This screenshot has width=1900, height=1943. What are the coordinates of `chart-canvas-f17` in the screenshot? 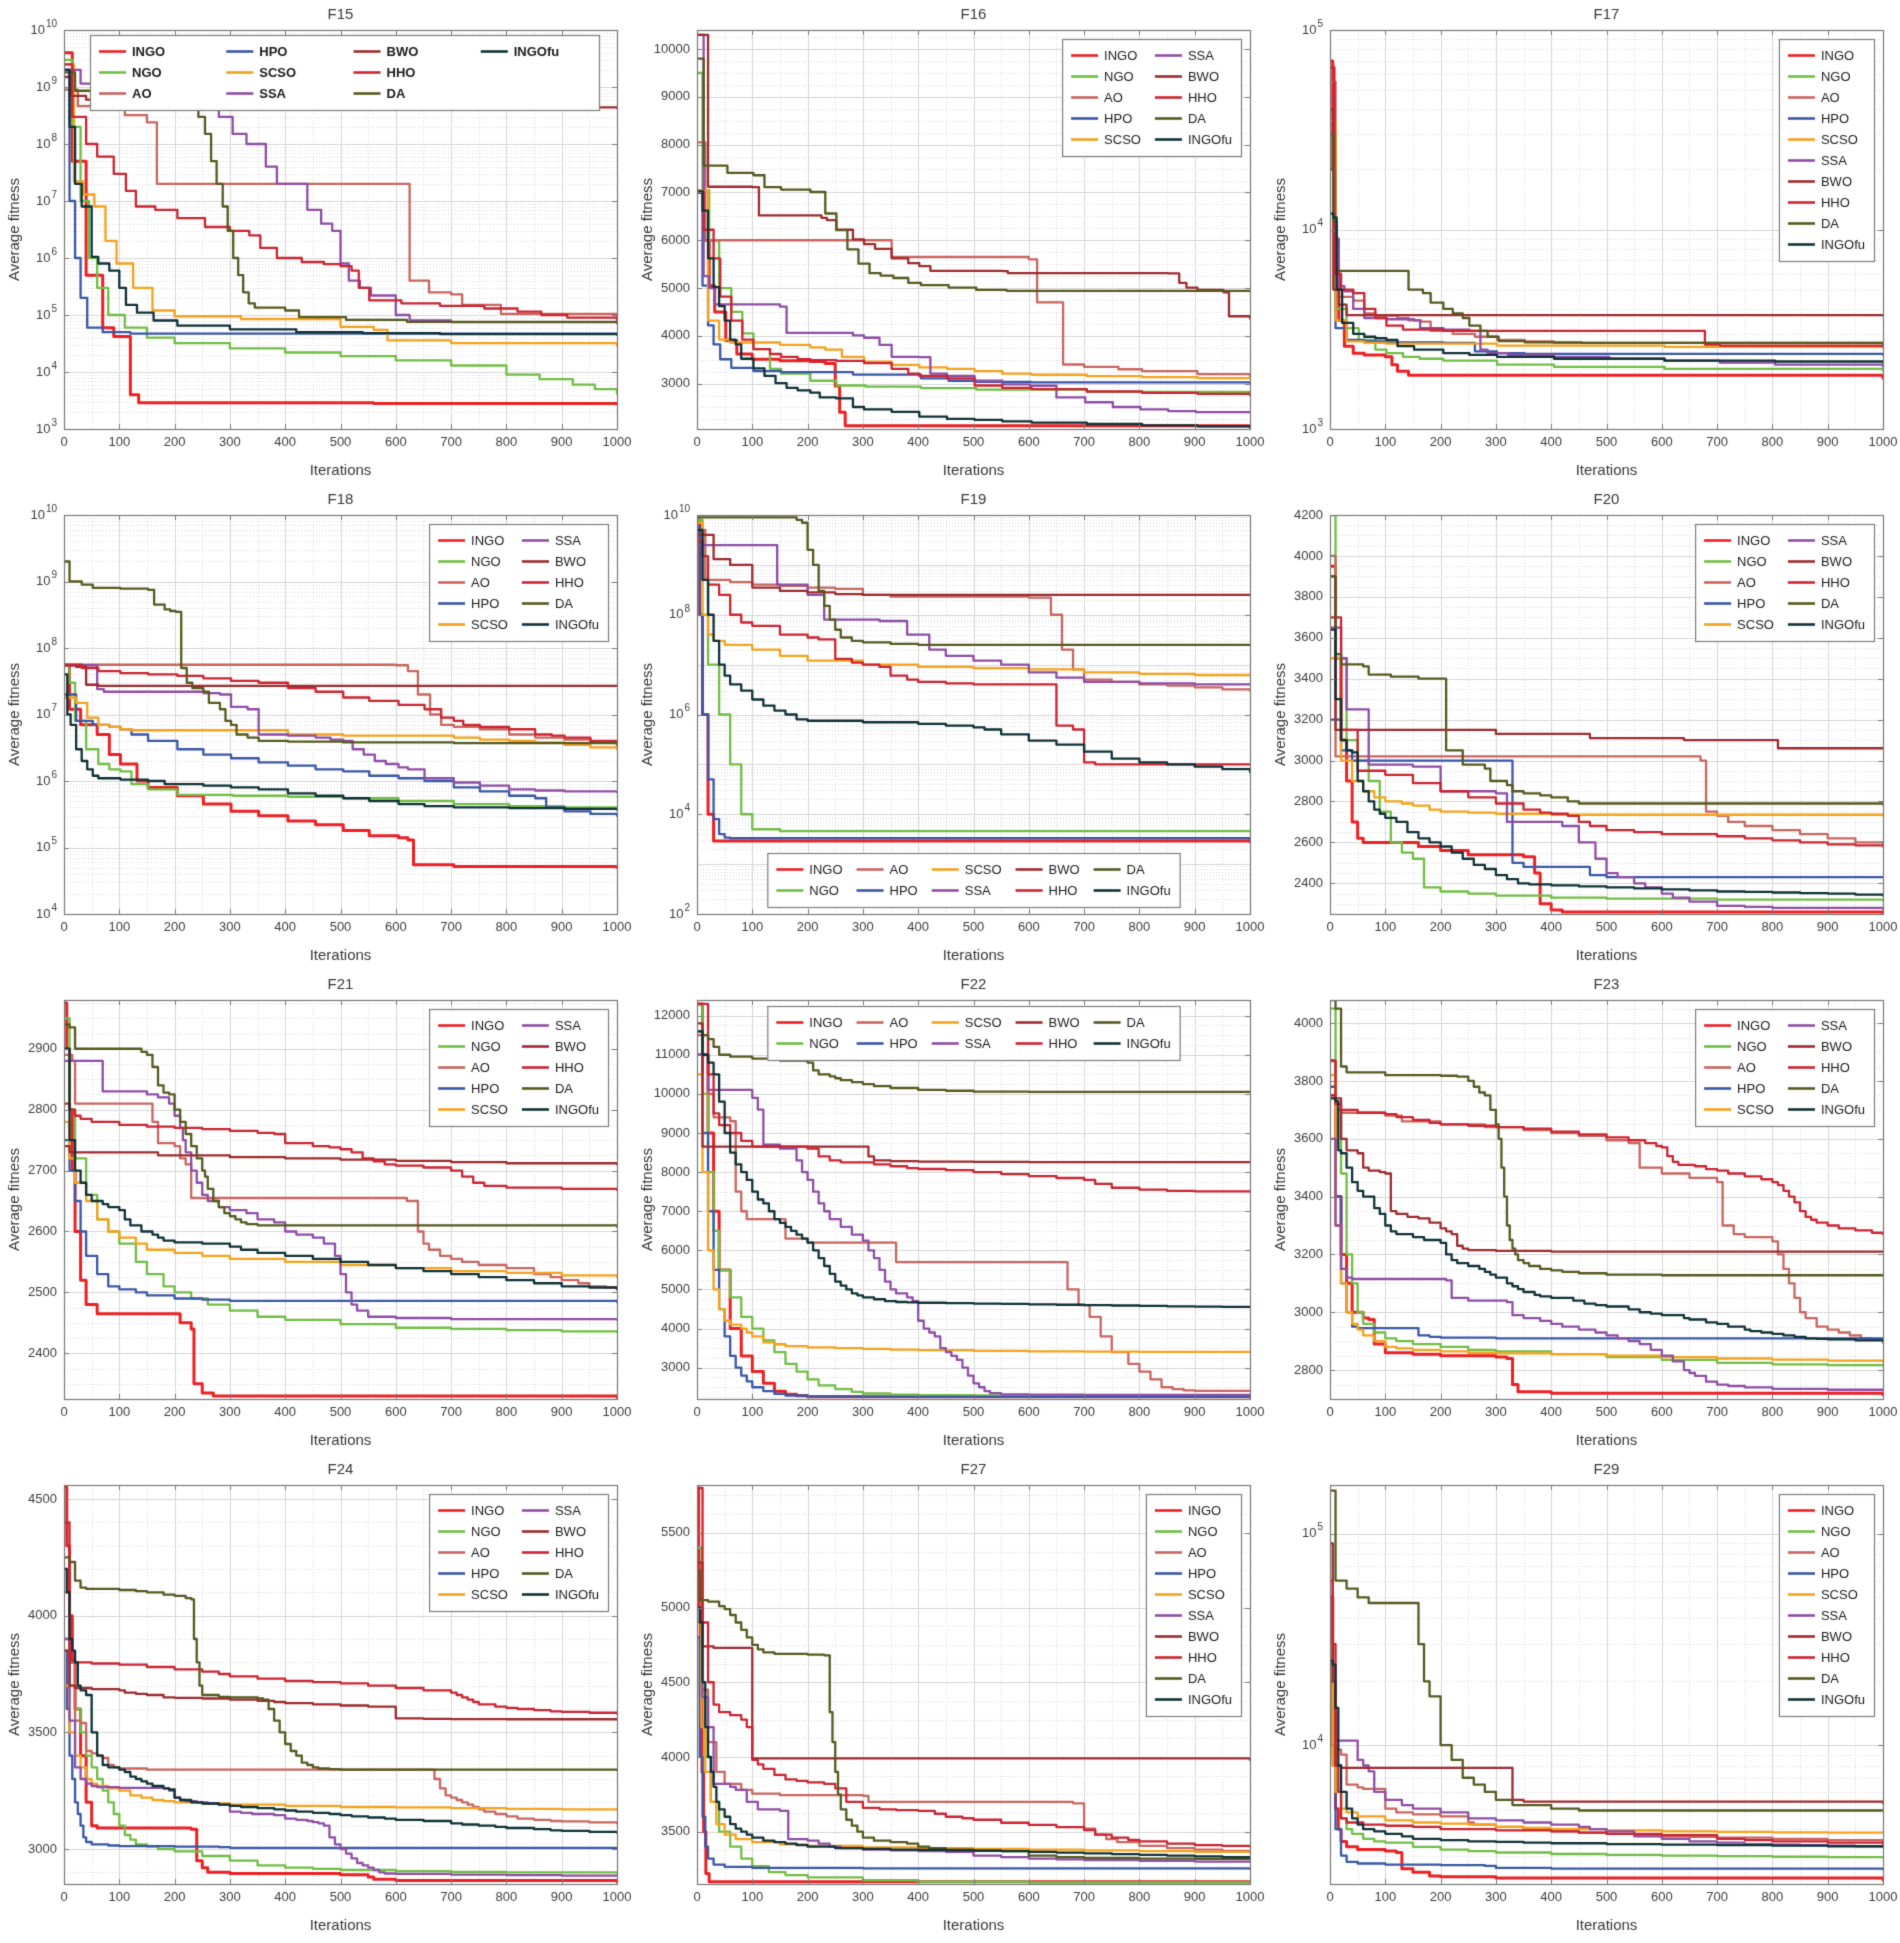 It's located at (1582, 242).